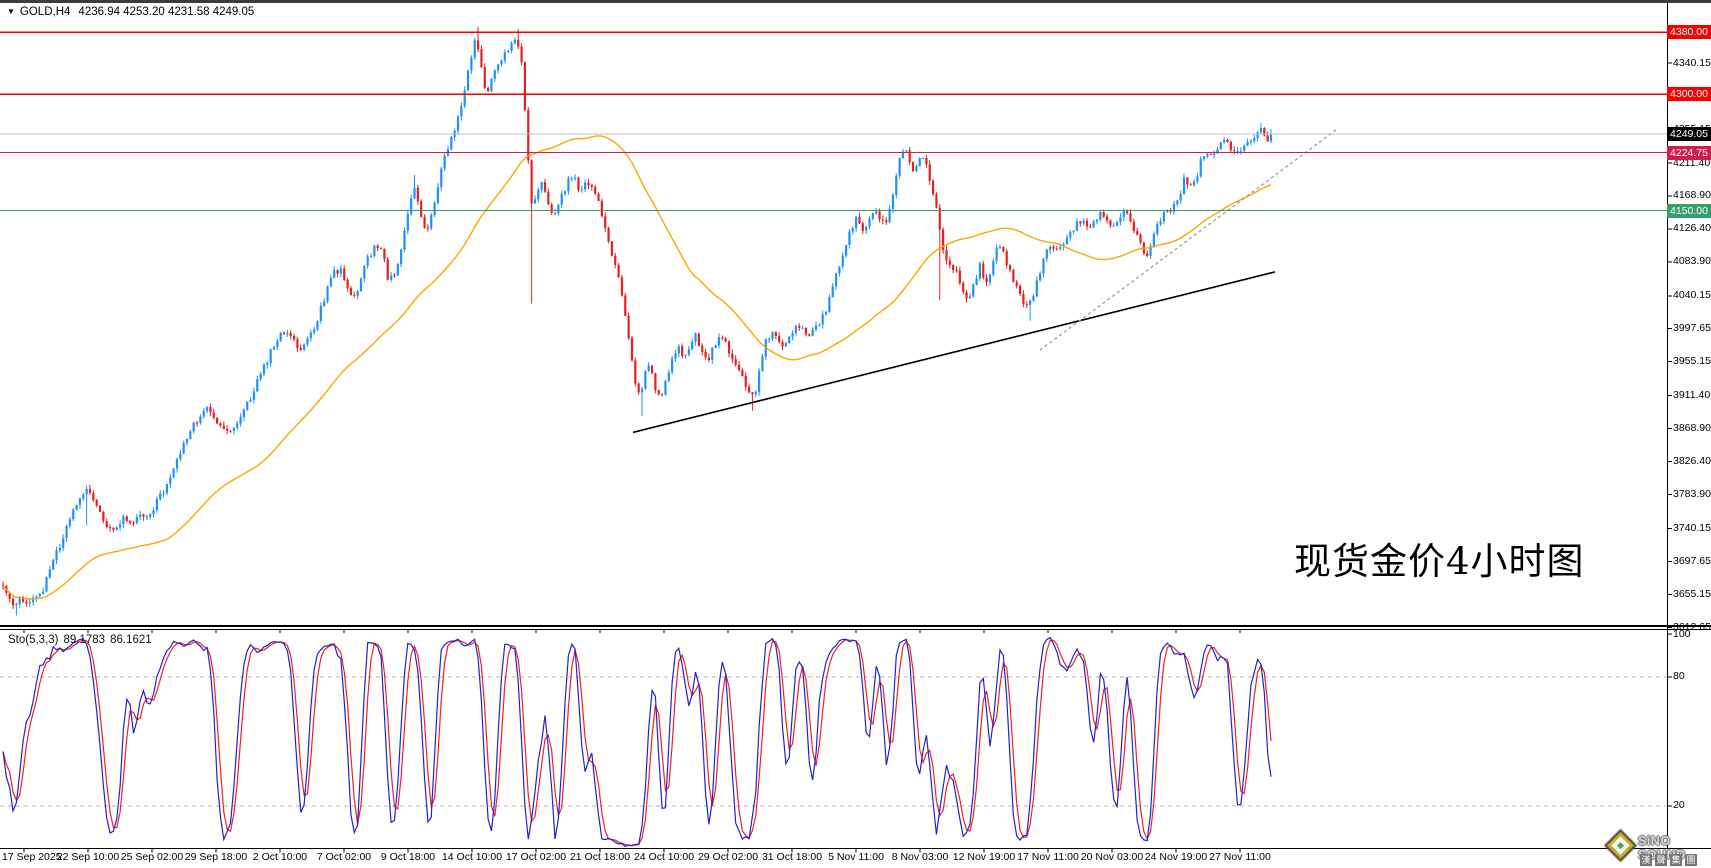 Image resolution: width=1711 pixels, height=868 pixels. What do you see at coordinates (32, 857) in the screenshot?
I see `time-tick-label: 17 Sep 2025` at bounding box center [32, 857].